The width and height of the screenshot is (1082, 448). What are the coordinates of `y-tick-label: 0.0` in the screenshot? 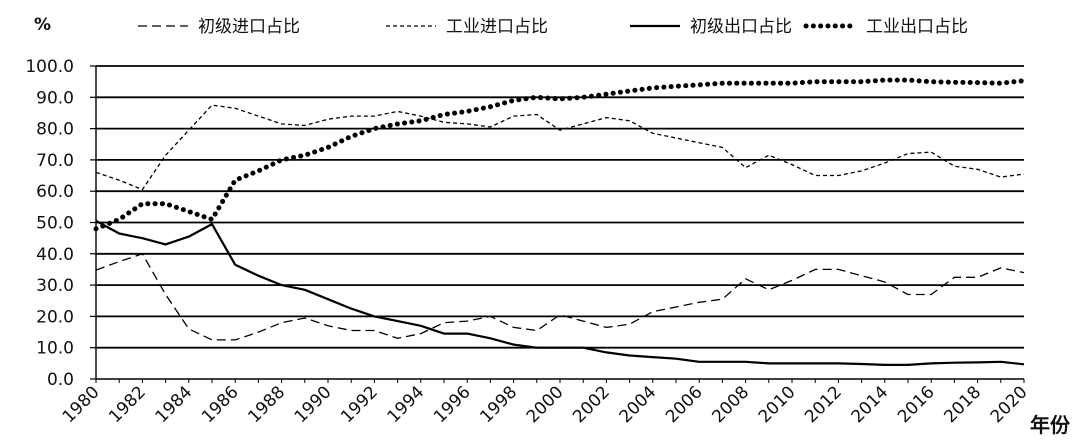 It's located at (60, 380).